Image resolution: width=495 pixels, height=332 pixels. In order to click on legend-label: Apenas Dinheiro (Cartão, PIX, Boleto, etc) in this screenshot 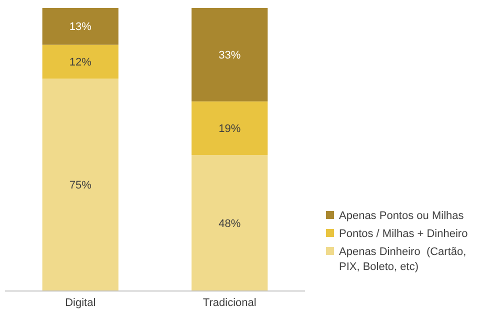, I will do `click(402, 259)`.